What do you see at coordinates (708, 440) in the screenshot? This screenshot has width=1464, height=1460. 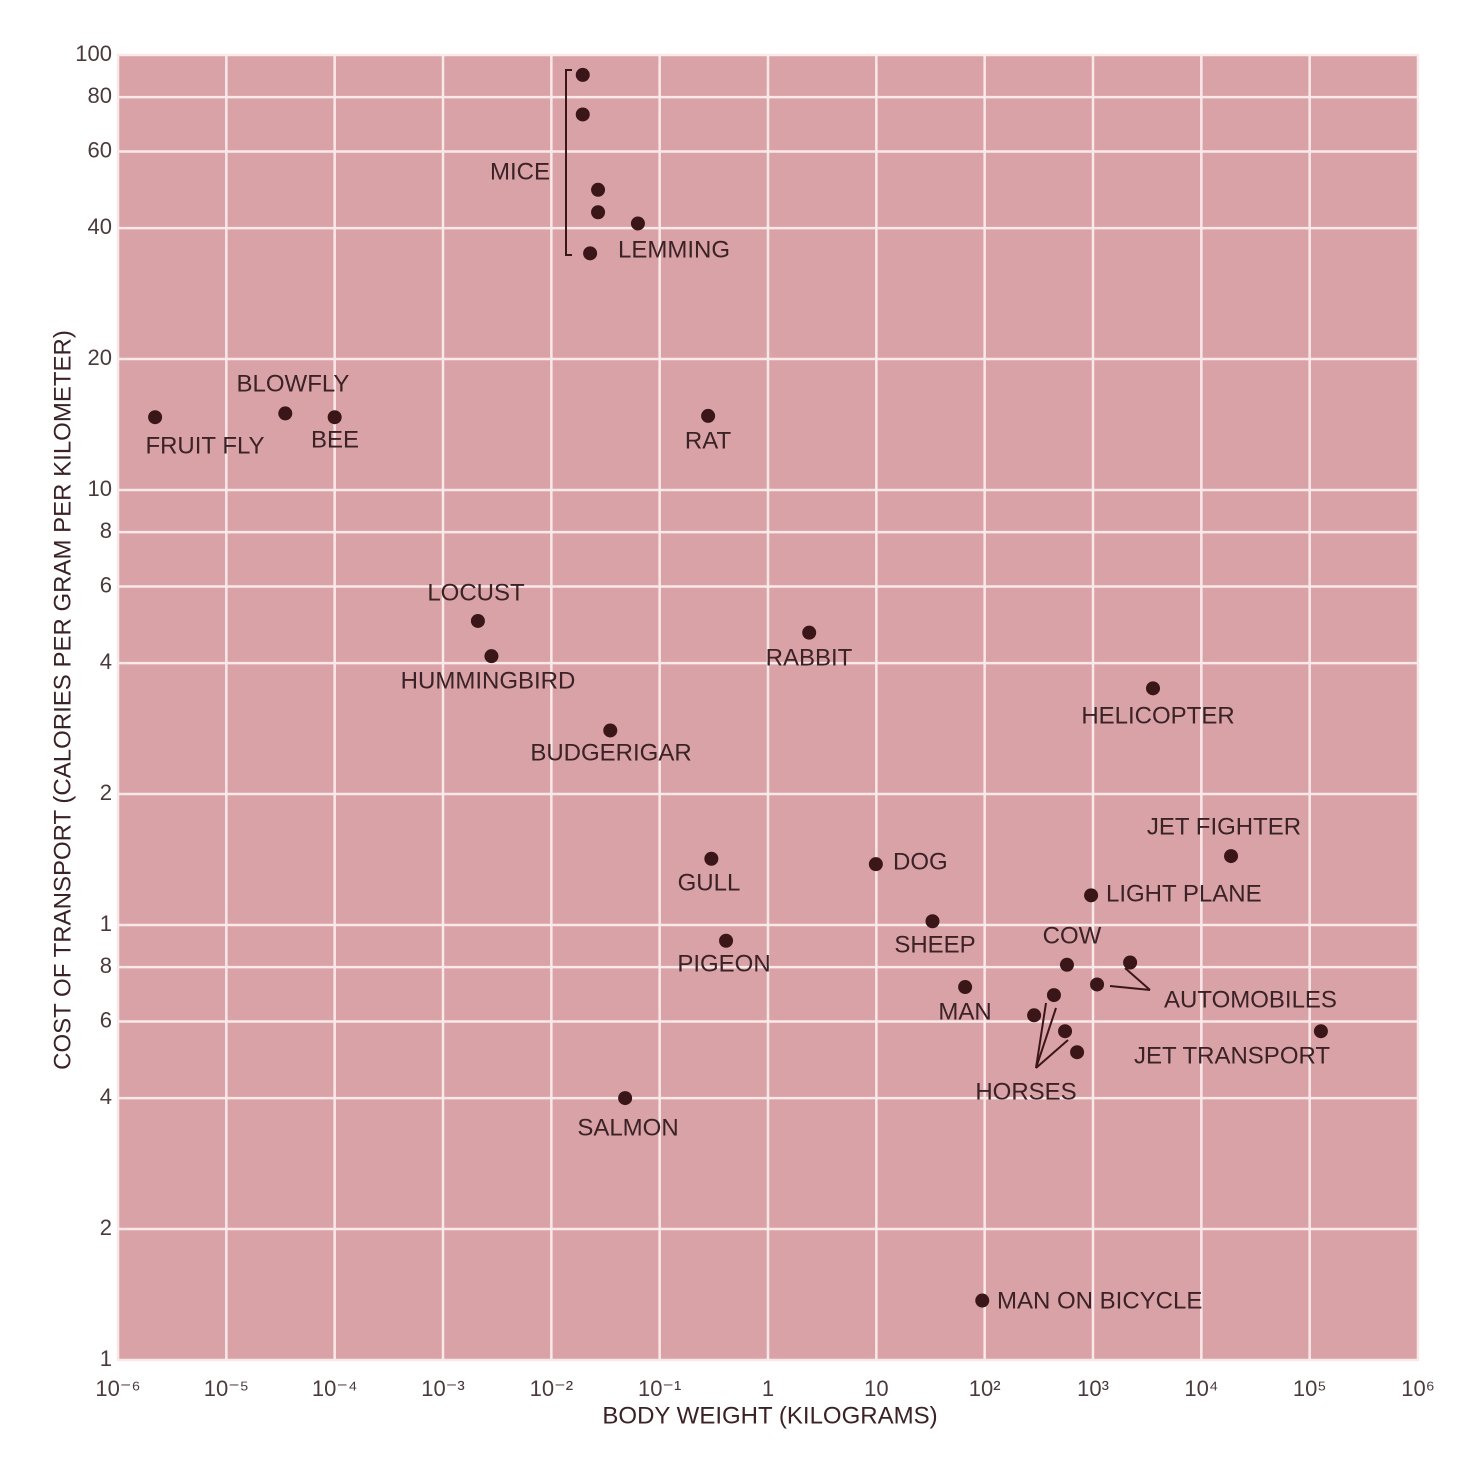 I see `annotation: RAT` at bounding box center [708, 440].